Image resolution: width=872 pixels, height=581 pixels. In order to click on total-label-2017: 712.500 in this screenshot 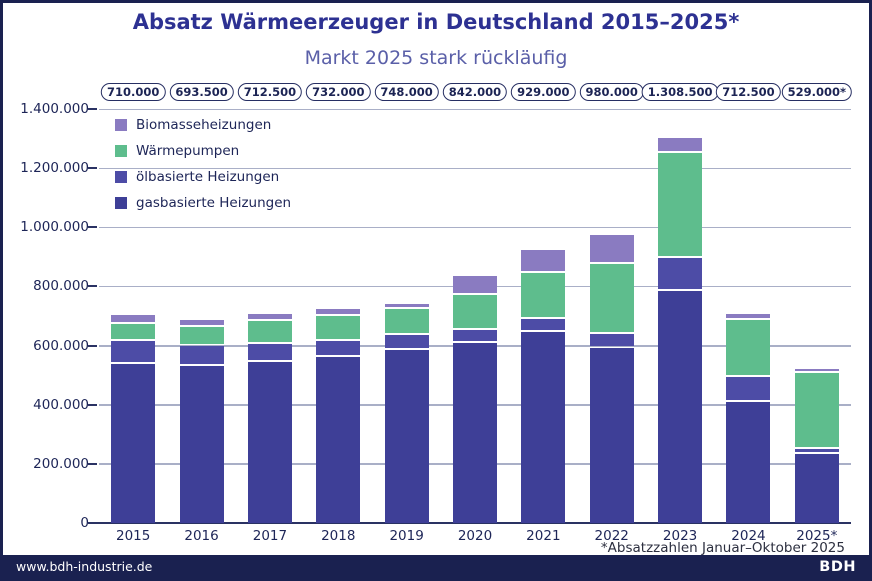, I will do `click(270, 92)`.